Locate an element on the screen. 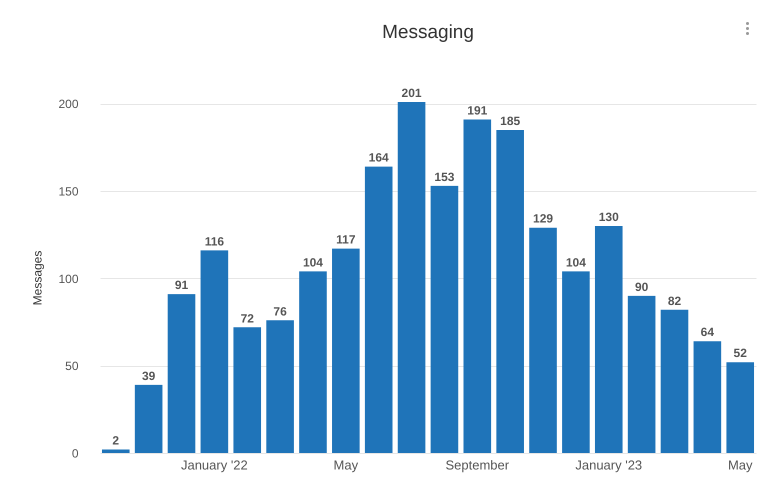 The image size is (781, 487). data-label: 2 is located at coordinates (116, 441).